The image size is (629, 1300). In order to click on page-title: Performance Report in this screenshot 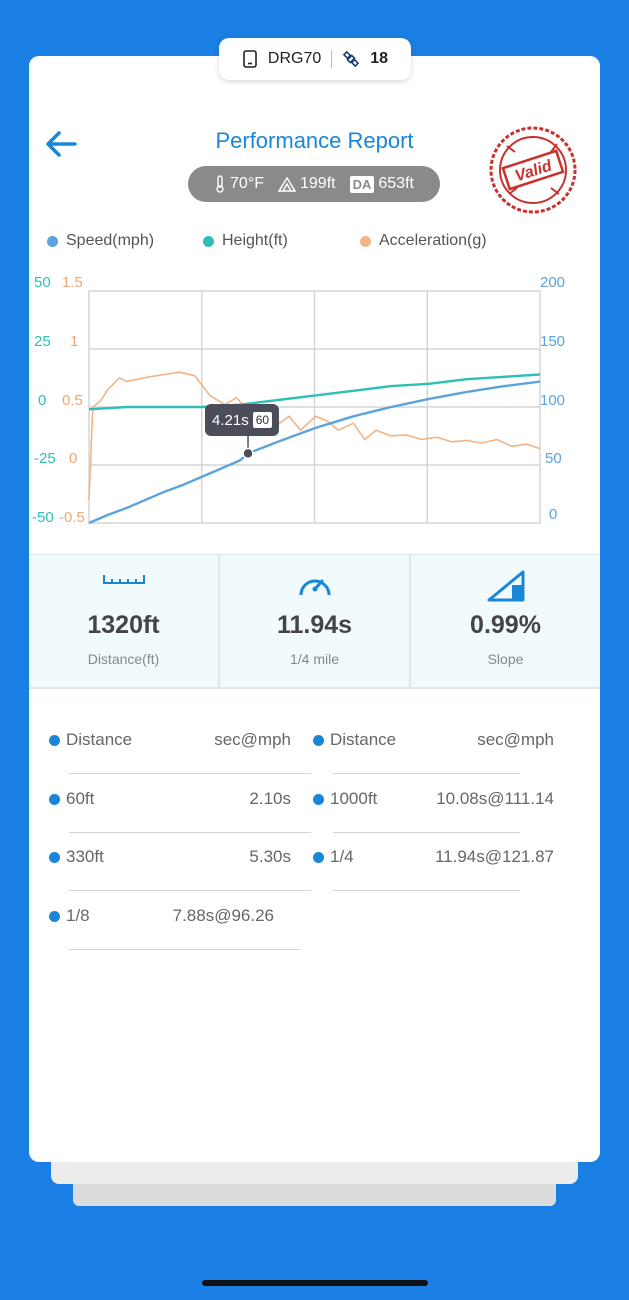, I will do `click(314, 140)`.